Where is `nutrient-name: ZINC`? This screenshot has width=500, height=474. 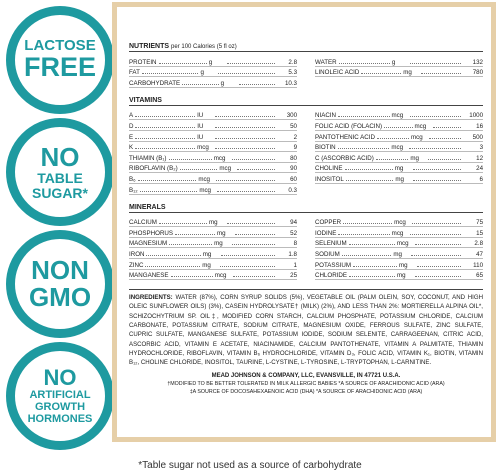
nutrient-name: ZINC is located at coordinates (136, 265).